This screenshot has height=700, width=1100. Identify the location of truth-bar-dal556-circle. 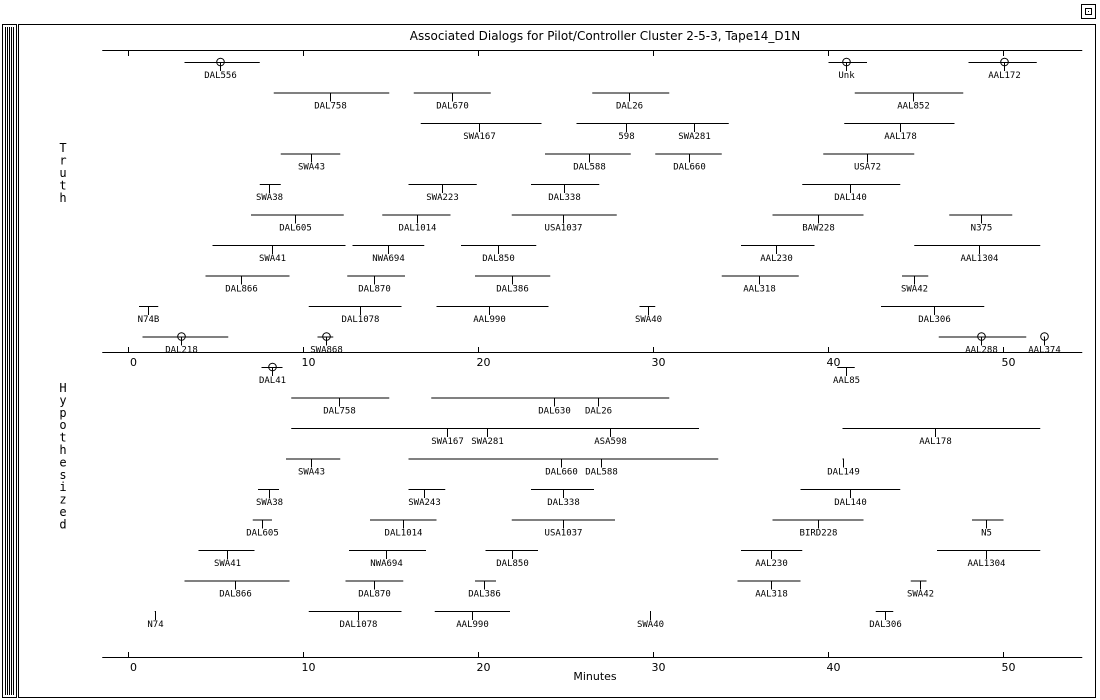
(220, 62).